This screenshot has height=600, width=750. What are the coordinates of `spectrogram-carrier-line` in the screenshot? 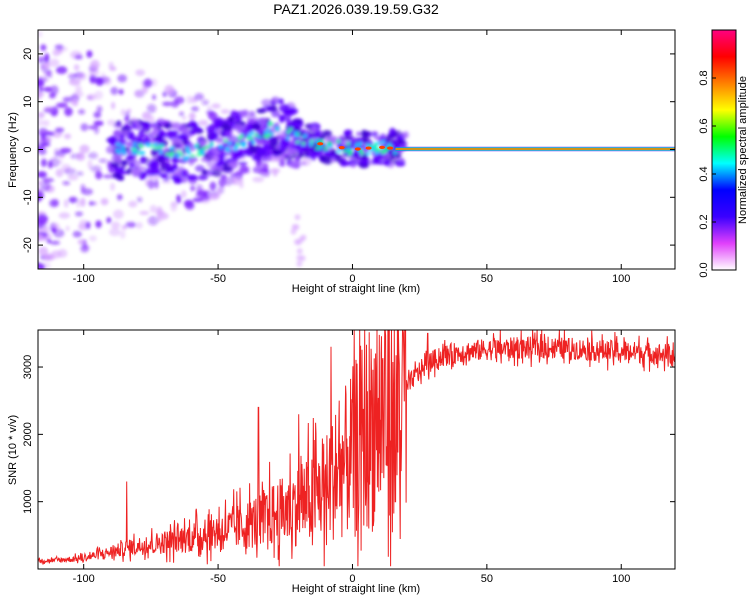 It's located at (535, 149).